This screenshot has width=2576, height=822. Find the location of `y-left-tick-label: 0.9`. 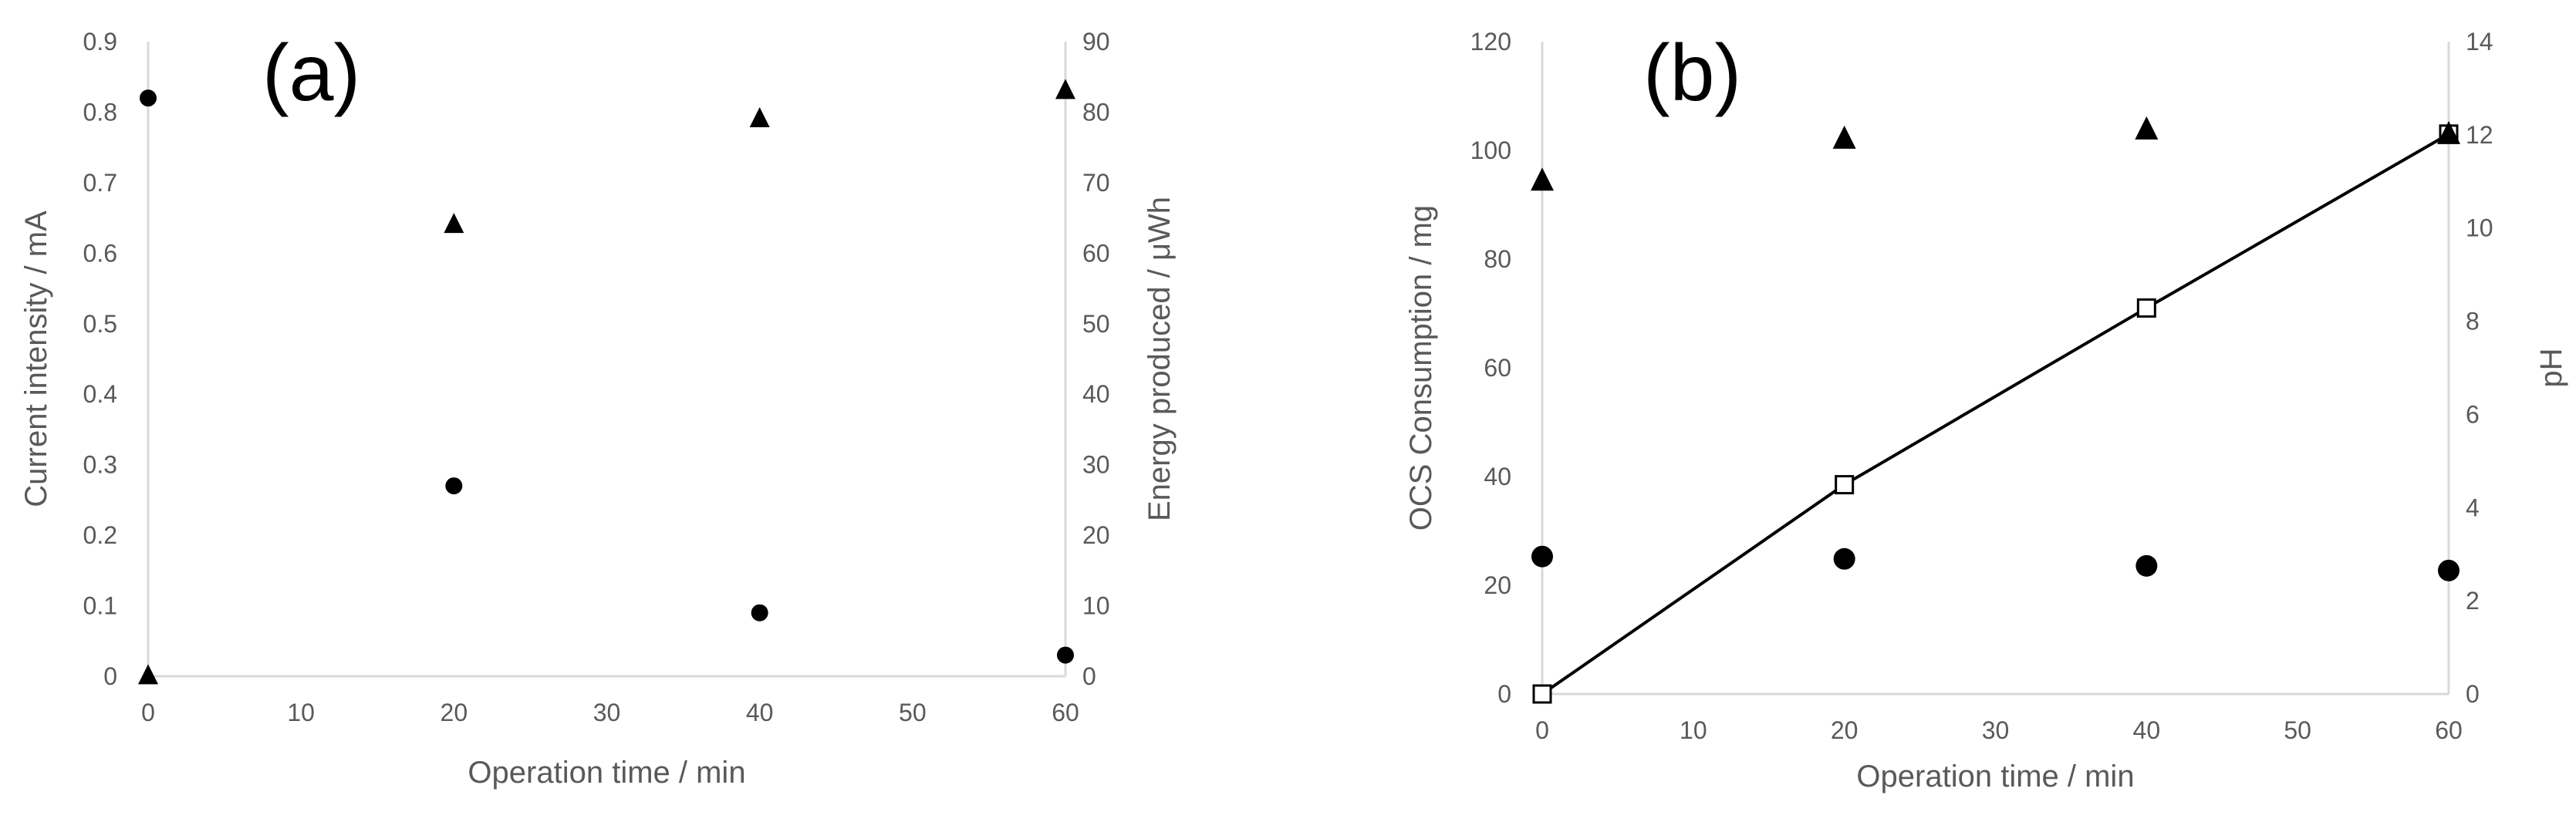

y-left-tick-label: 0.9 is located at coordinates (100, 42).